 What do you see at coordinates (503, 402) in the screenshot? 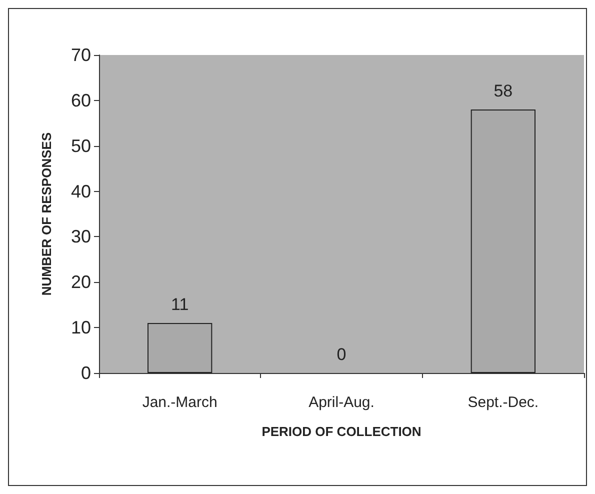
I see `x-tick-label: Sept.-Dec.` at bounding box center [503, 402].